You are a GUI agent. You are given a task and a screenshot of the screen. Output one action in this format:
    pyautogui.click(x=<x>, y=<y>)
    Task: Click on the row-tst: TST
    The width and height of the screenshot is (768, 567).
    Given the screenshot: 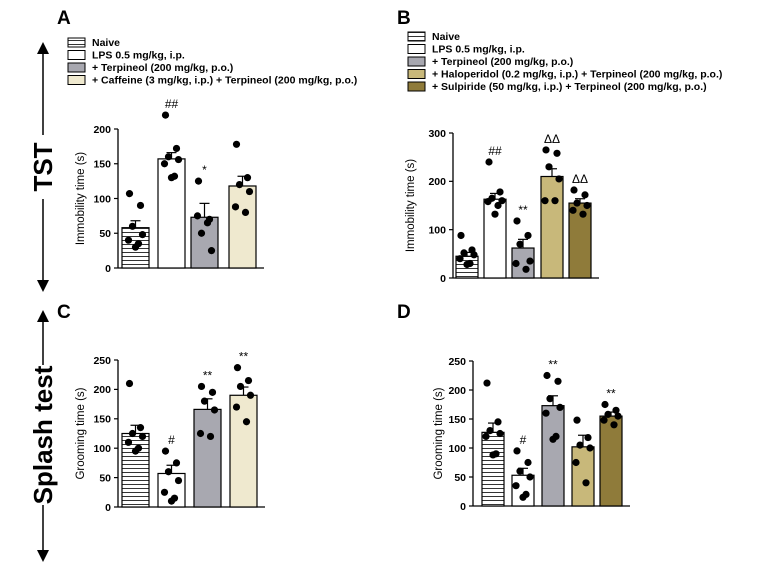 What is the action you would take?
    pyautogui.click(x=43, y=167)
    